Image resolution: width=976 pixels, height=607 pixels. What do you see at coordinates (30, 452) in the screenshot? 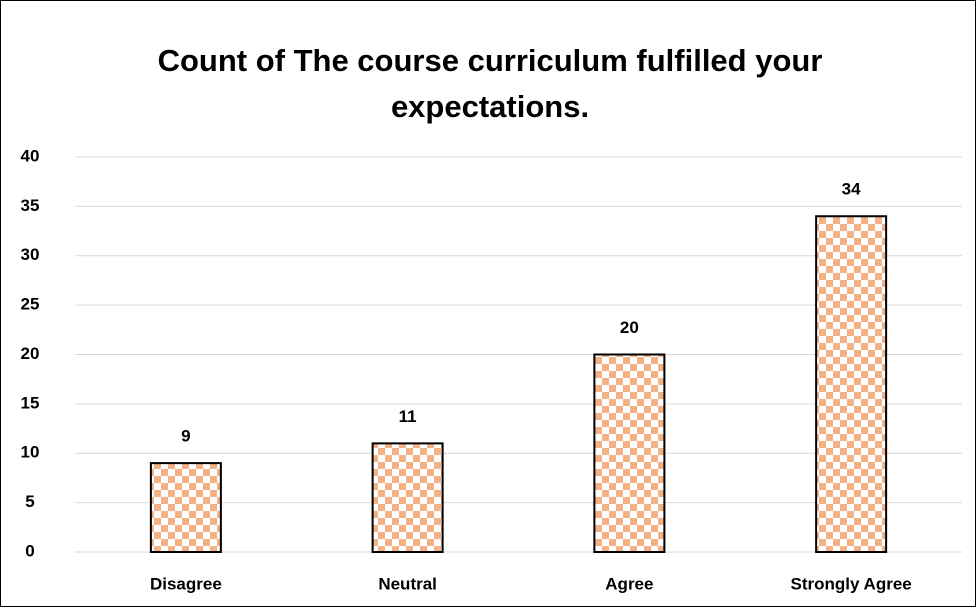
I see `y-tick-label: 10` at bounding box center [30, 452].